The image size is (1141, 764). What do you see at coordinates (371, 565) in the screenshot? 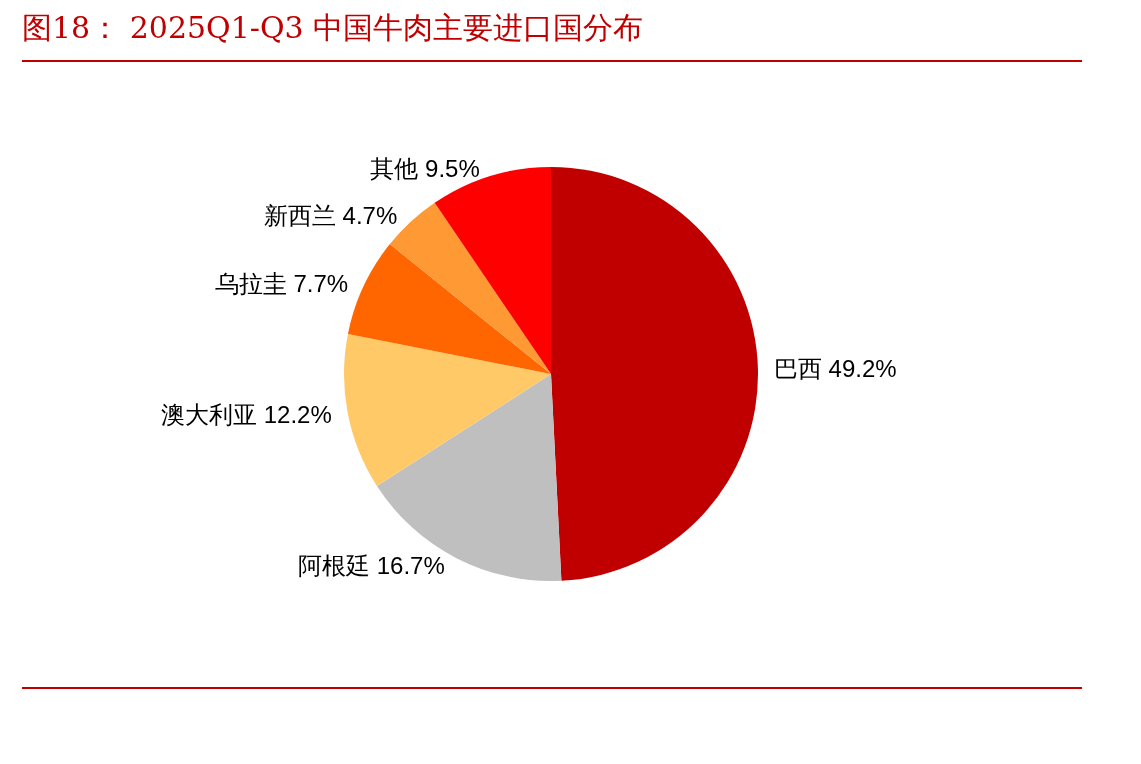
I see `slice-label: 阿根廷 16.7%` at bounding box center [371, 565].